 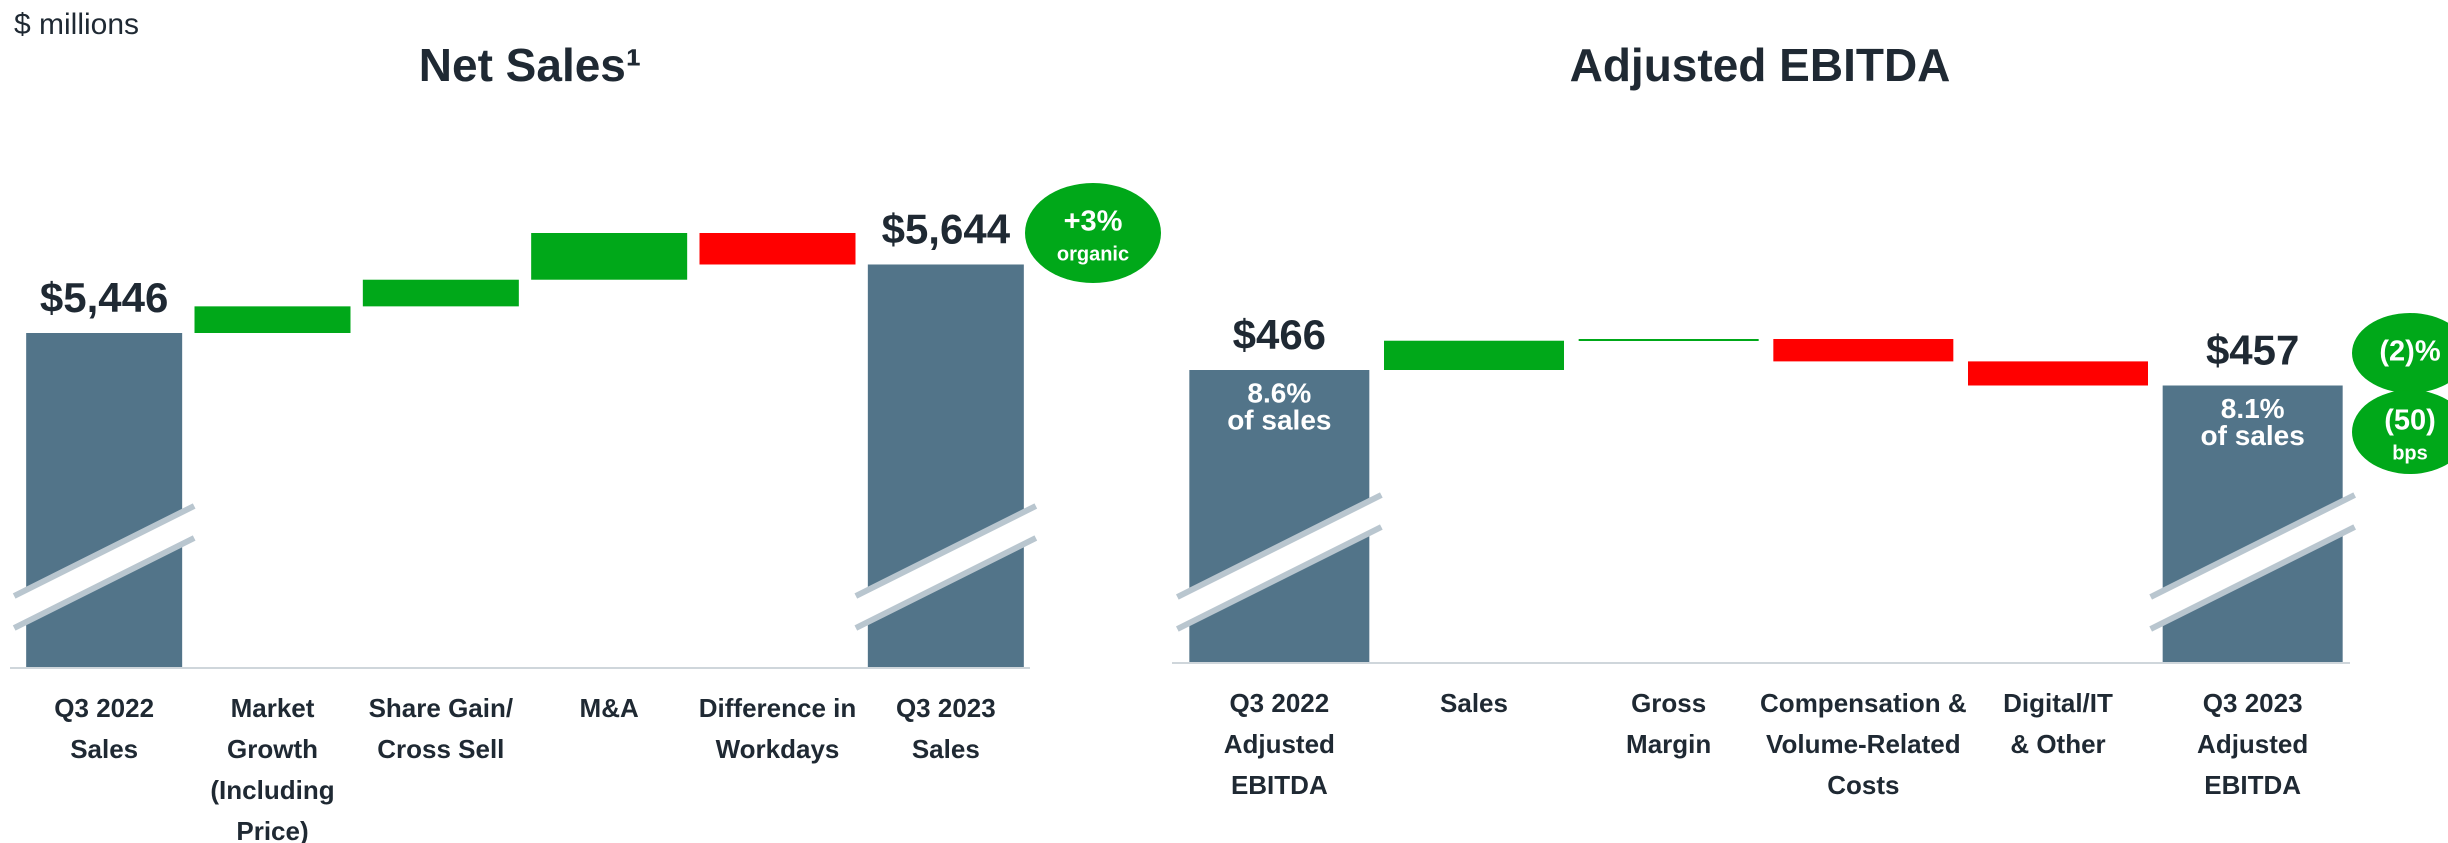 I want to click on line: Digital/IT, so click(x=2058, y=703).